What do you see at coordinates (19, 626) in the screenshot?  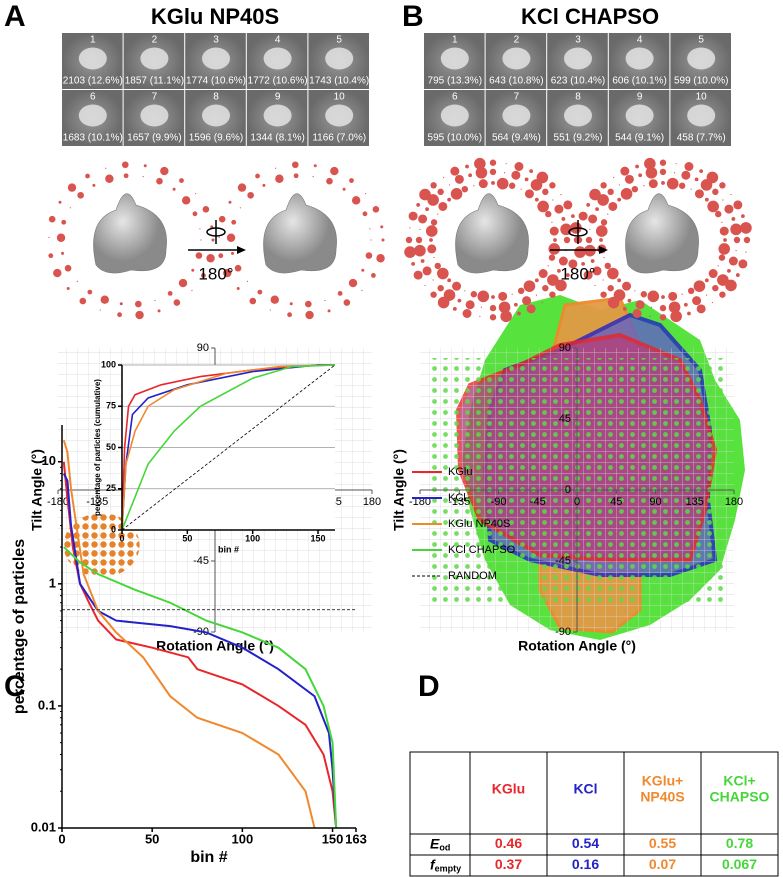 I see `y-axis-label: percentage of particles` at bounding box center [19, 626].